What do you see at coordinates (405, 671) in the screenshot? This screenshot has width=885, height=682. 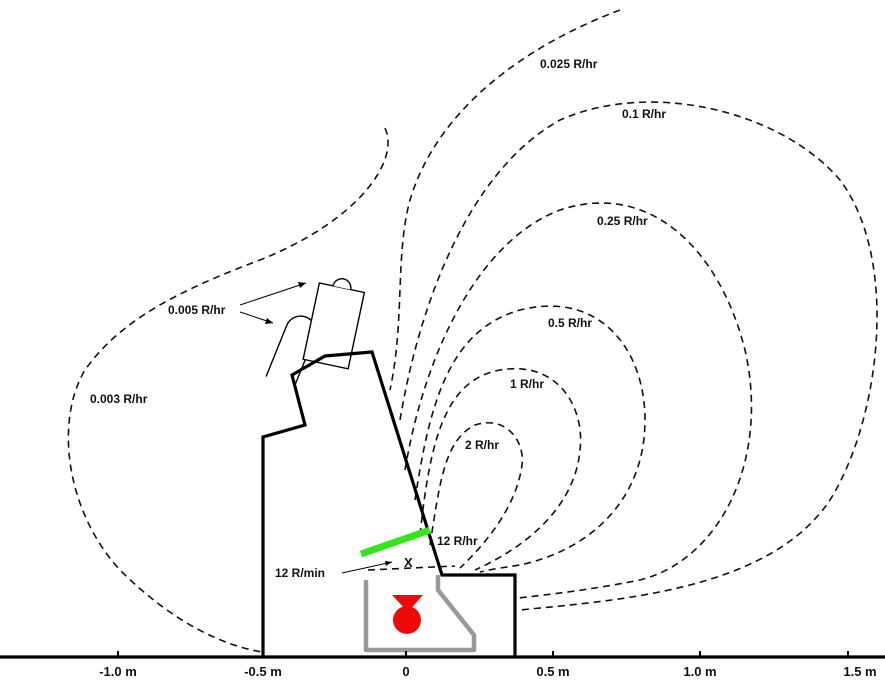 I see `axis-tick-label: 0` at bounding box center [405, 671].